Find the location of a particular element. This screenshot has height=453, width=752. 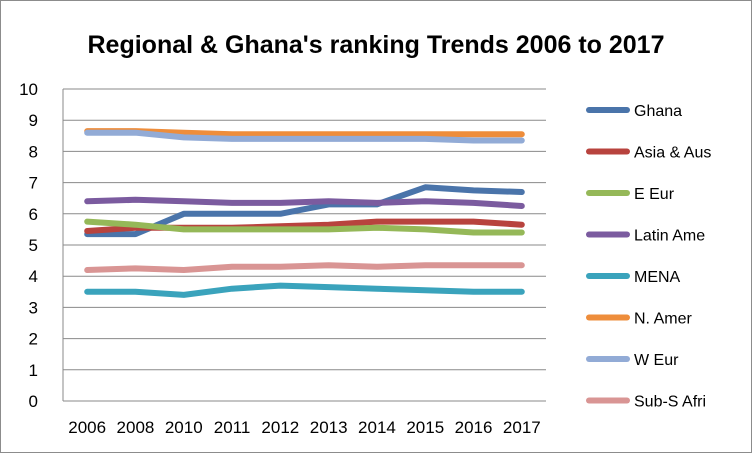

x-tick-label: 2013 is located at coordinates (329, 427).